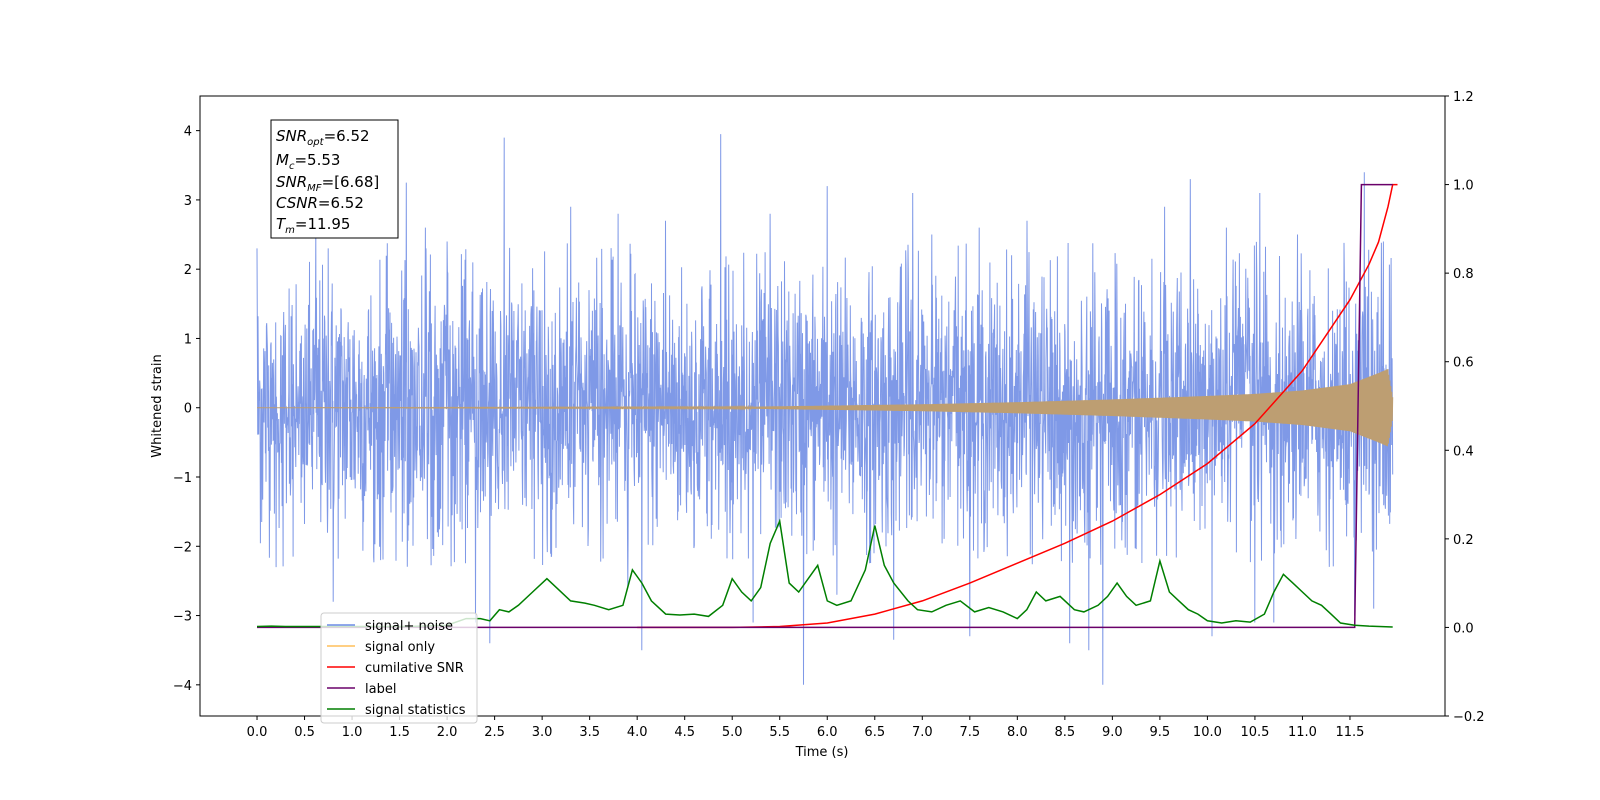 This screenshot has width=1600, height=800. Describe the element at coordinates (969, 732) in the screenshot. I see `x-tick-label: 7.5` at that location.